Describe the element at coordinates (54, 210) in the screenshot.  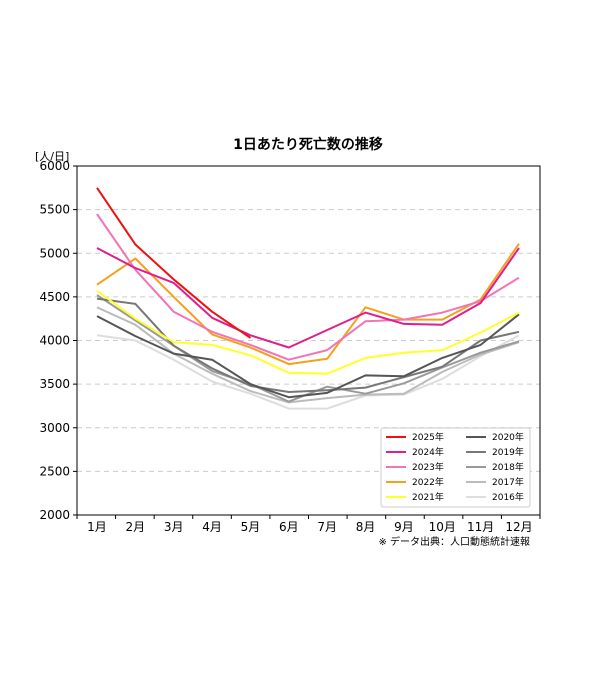
I see `y-tick-label: 5500` at that location.